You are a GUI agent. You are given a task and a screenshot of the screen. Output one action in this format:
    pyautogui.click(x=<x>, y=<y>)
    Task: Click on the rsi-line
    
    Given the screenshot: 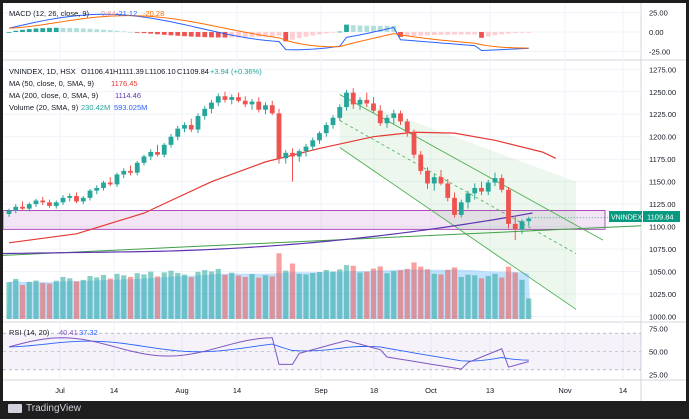 What is the action you would take?
    pyautogui.click(x=268, y=353)
    